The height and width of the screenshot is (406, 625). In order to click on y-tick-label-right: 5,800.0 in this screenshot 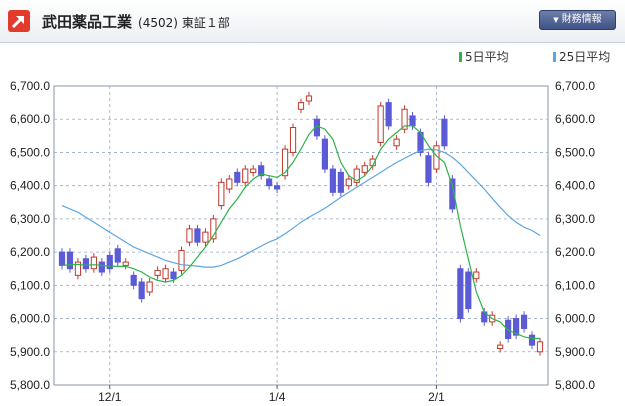, I will do `click(575, 385)`.